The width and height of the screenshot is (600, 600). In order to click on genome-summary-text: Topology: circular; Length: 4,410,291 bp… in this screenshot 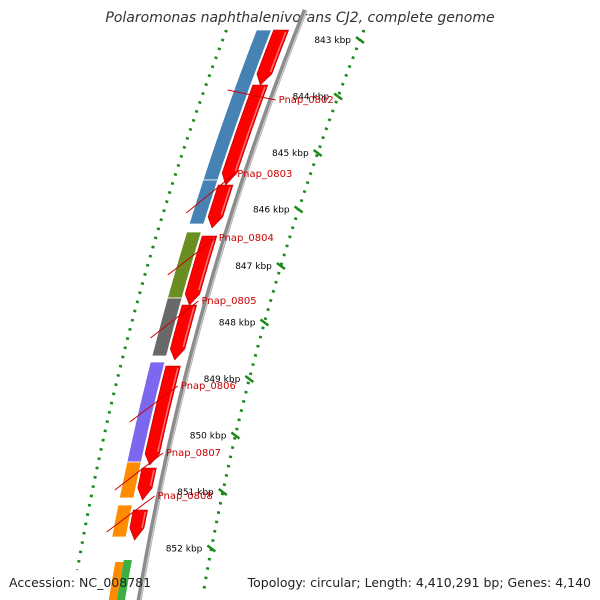, I will do `click(419, 582)`.